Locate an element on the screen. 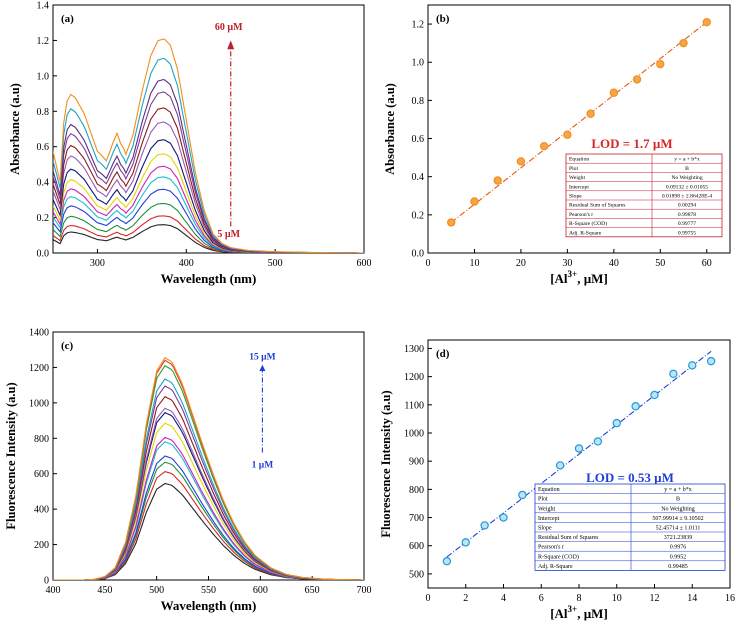 The width and height of the screenshot is (738, 621). table-key: Weight is located at coordinates (547, 509).